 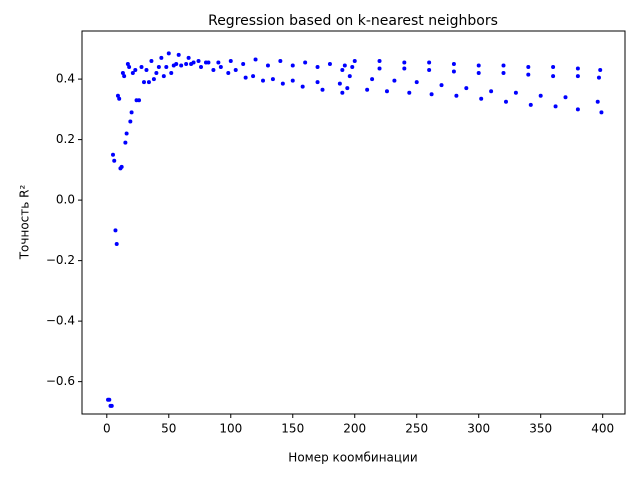 What do you see at coordinates (65, 200) in the screenshot?
I see `y-tick-label: 0.0` at bounding box center [65, 200].